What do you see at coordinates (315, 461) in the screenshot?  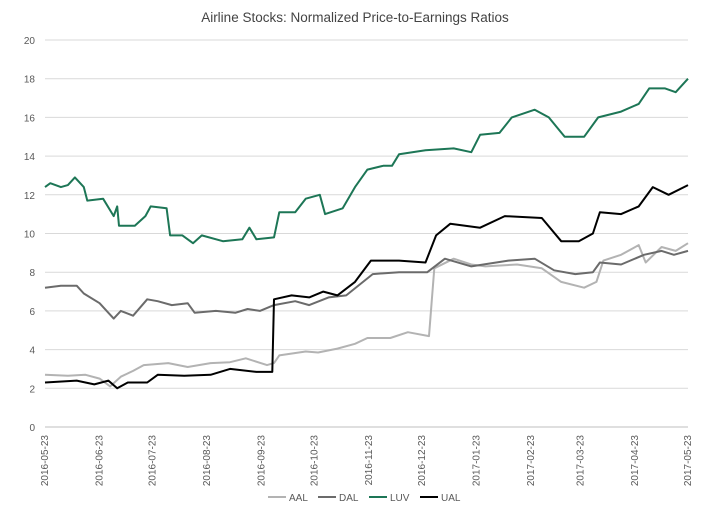 I see `x-tick-label: 2016-10-23` at bounding box center [315, 461].